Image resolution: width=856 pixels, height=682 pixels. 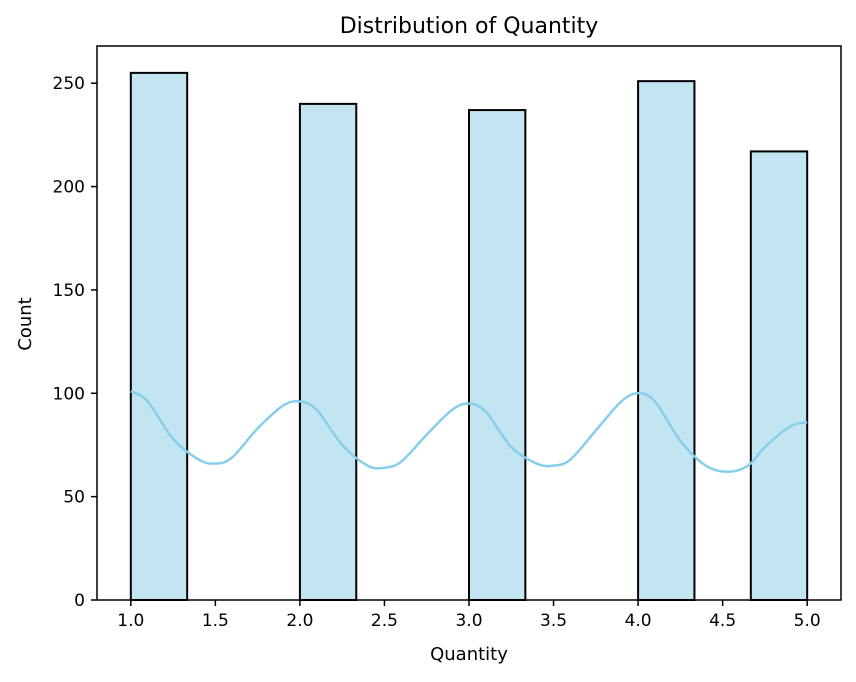 I want to click on x-tick-label: 4.0, so click(x=638, y=621).